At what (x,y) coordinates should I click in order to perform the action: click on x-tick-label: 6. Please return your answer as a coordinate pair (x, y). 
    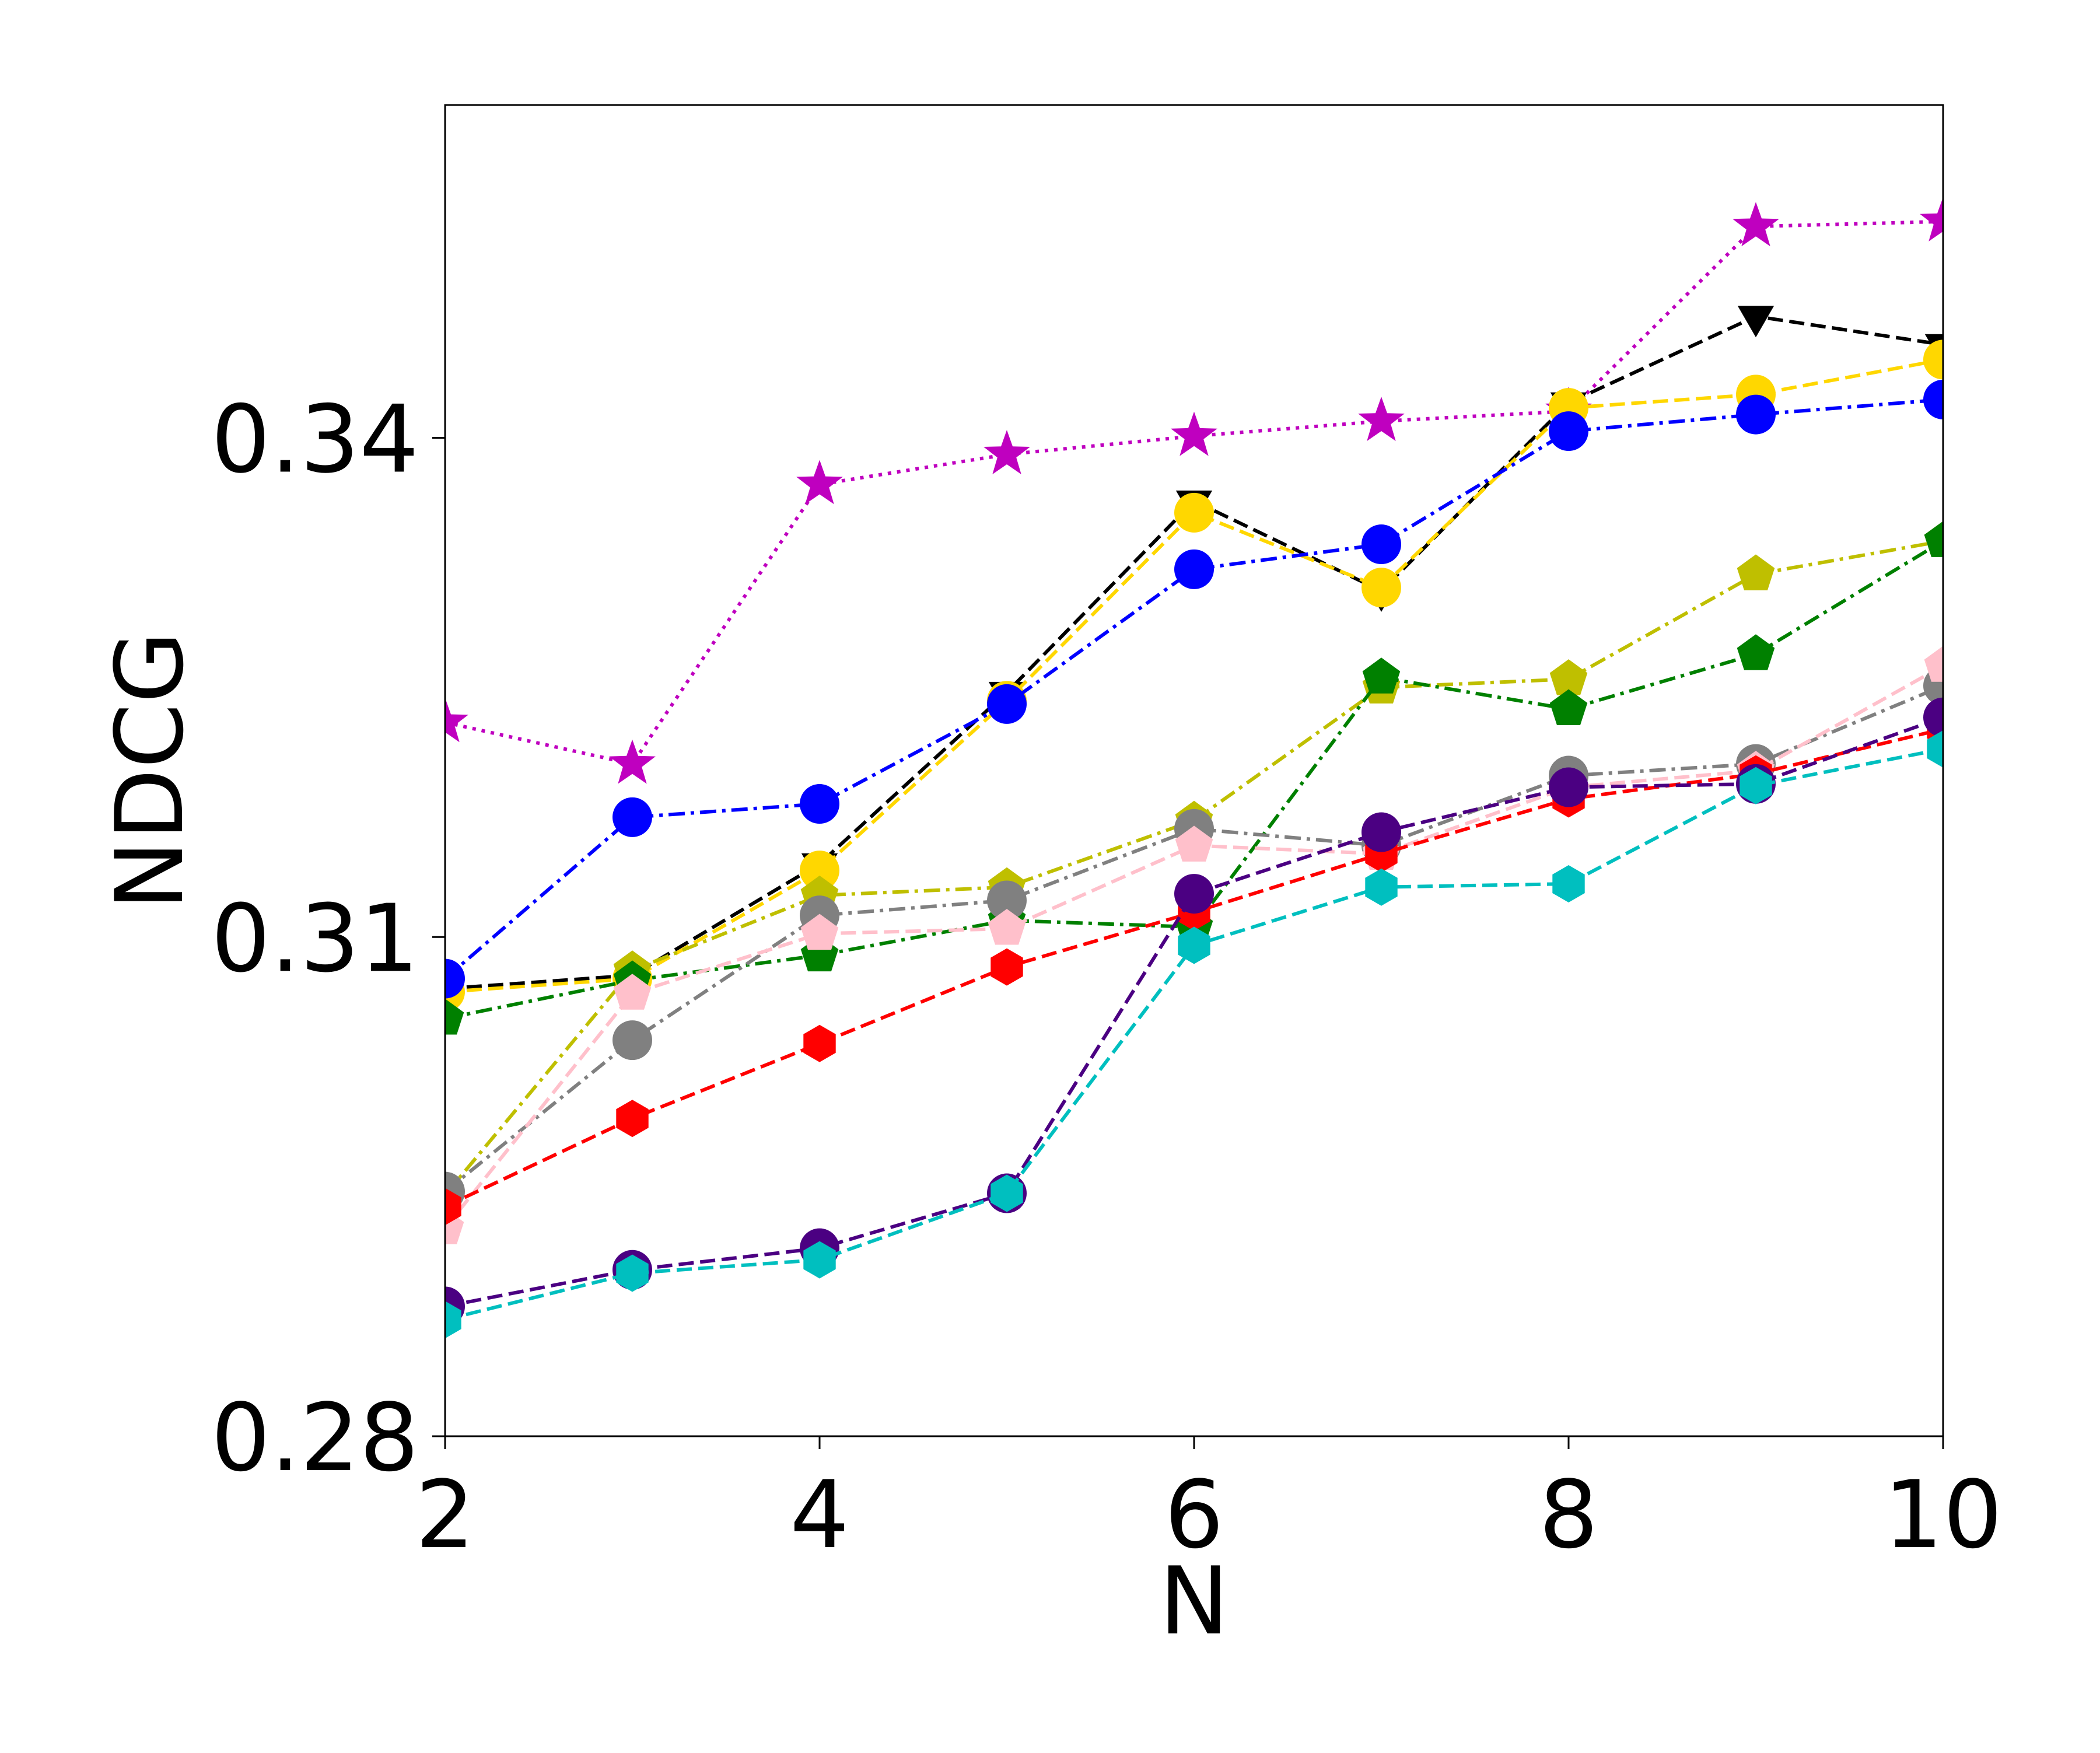
    Looking at the image, I should click on (1194, 1514).